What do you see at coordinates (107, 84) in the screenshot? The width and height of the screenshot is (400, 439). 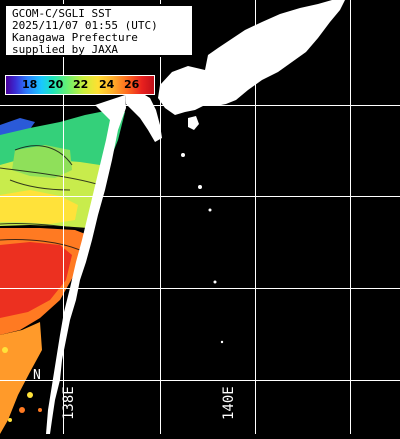 I see `legend-tick-24: 24` at bounding box center [107, 84].